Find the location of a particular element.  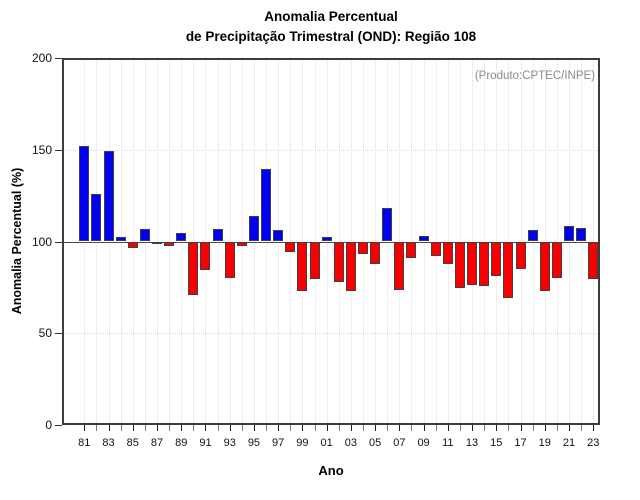

x-tick-label: 03 is located at coordinates (350, 443).